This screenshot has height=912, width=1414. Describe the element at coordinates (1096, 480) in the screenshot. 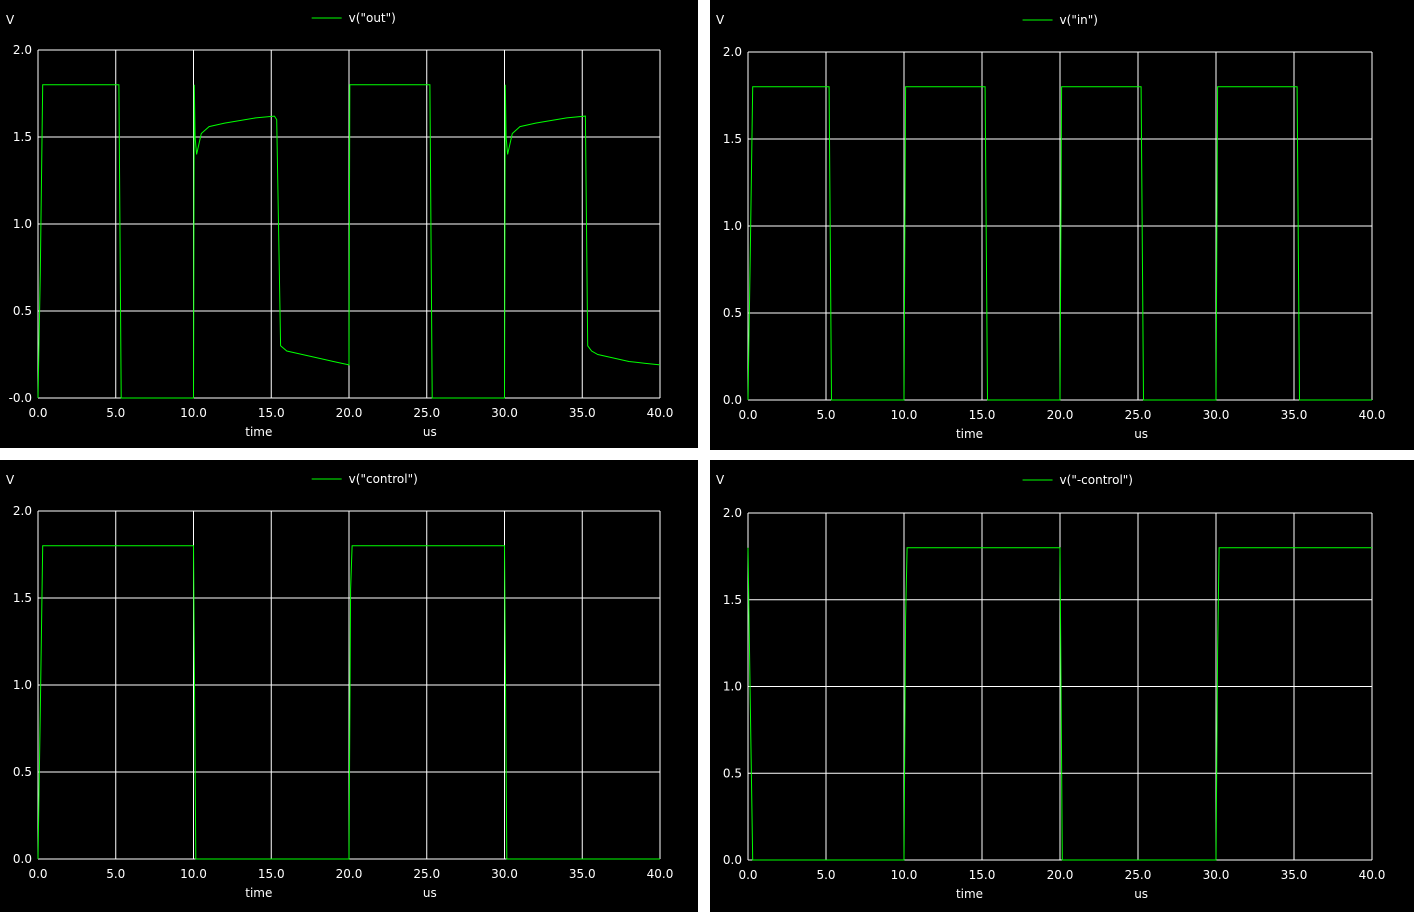

I see `legend-label: v("-control")` at that location.